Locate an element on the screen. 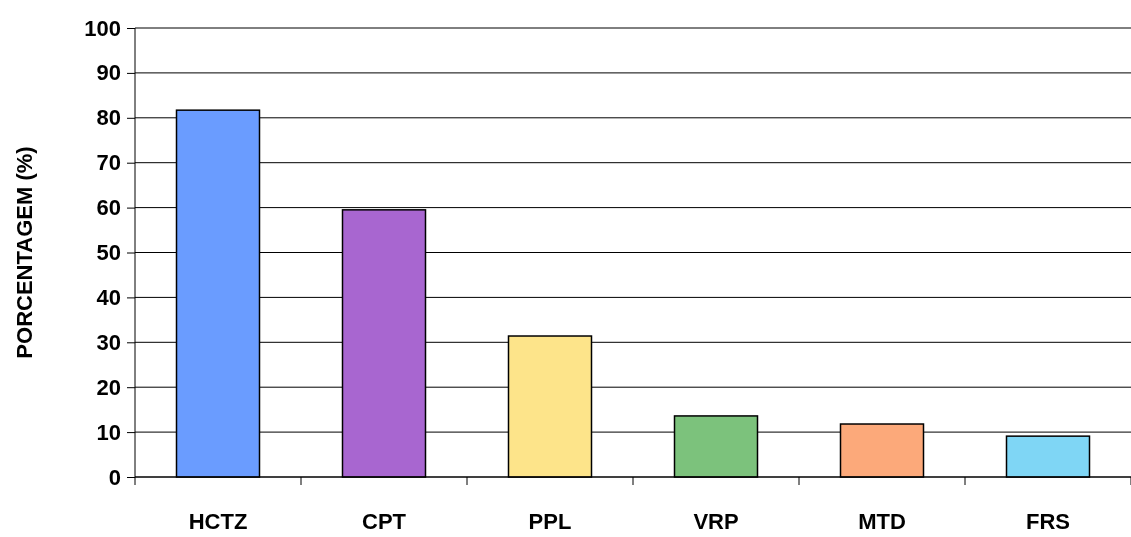  y-tick-label: 20 is located at coordinates (108, 387).